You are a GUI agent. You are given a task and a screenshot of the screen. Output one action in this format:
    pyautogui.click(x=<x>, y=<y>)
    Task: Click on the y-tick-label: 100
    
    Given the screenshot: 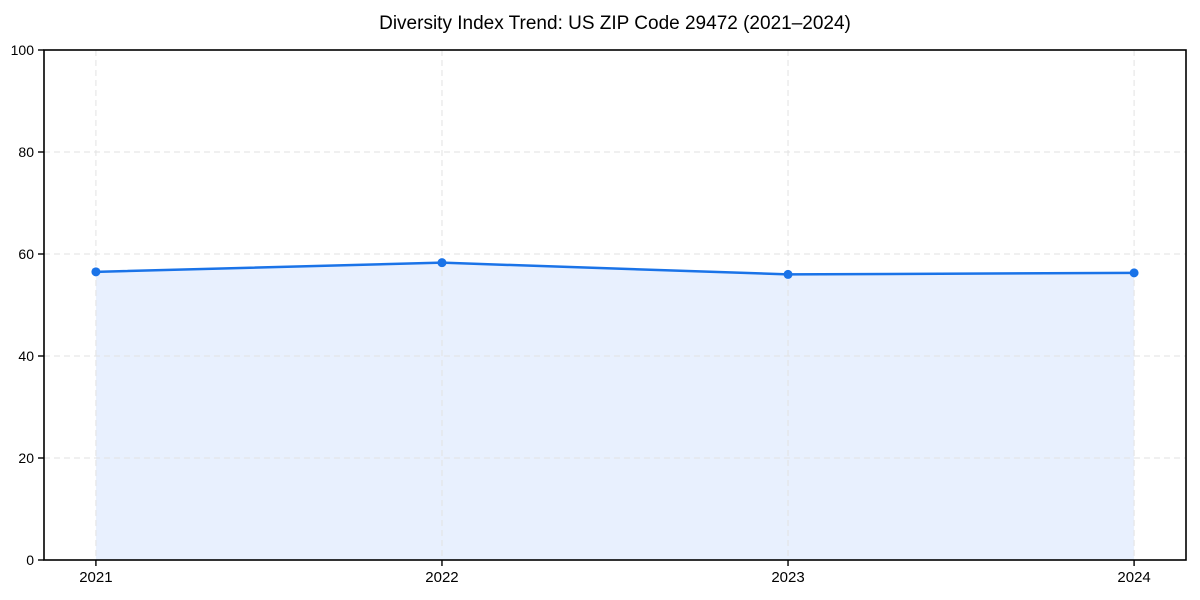 What is the action you would take?
    pyautogui.click(x=23, y=50)
    